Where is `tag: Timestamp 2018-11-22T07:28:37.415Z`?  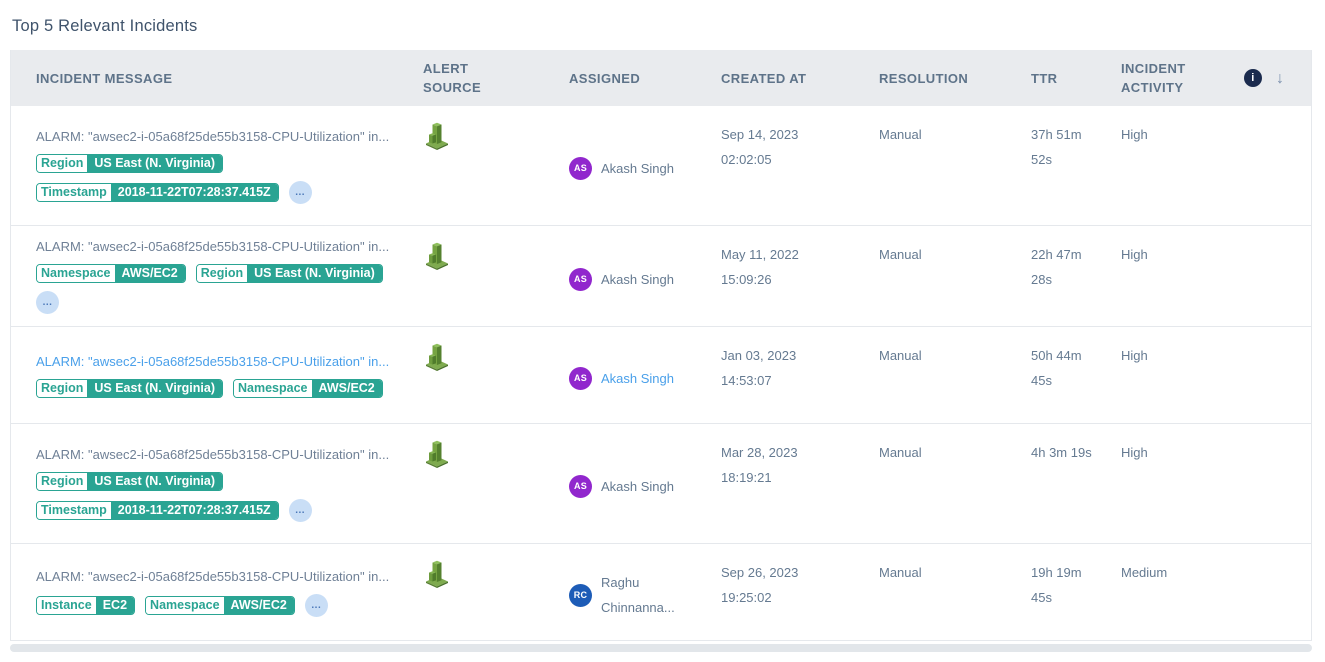 tag: Timestamp 2018-11-22T07:28:37.415Z is located at coordinates (157, 192).